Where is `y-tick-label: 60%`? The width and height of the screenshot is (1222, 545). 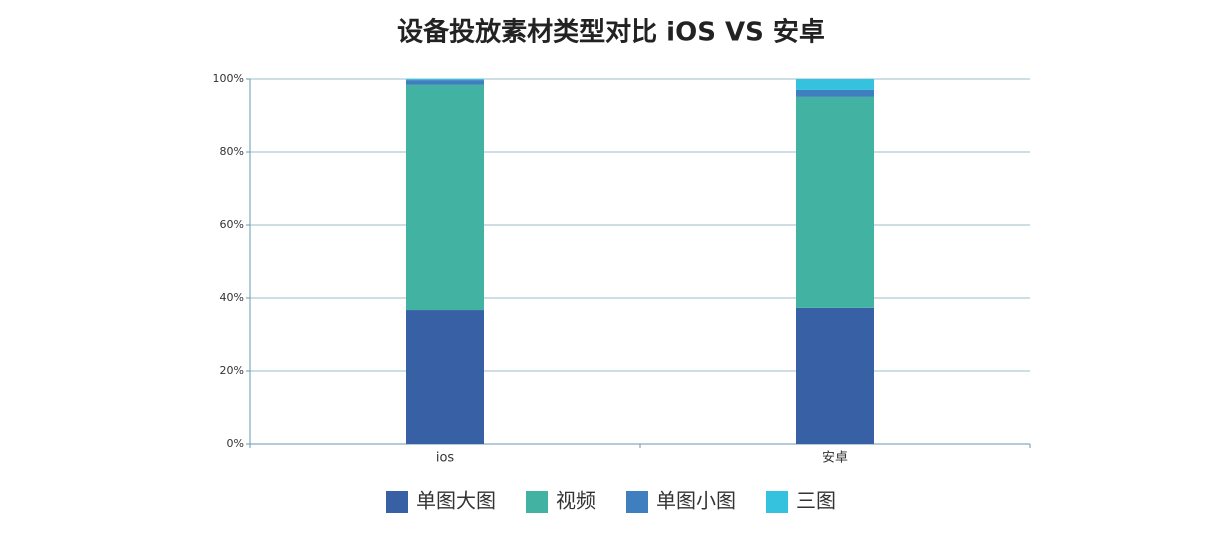 y-tick-label: 60% is located at coordinates (232, 224).